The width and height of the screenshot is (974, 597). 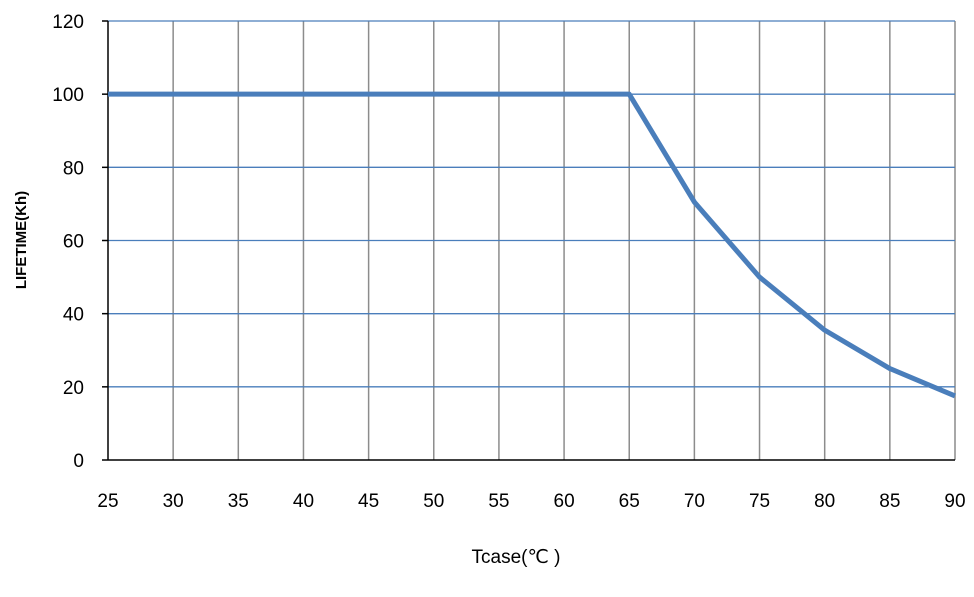 What do you see at coordinates (73, 388) in the screenshot?
I see `y-tick-label-20: 20` at bounding box center [73, 388].